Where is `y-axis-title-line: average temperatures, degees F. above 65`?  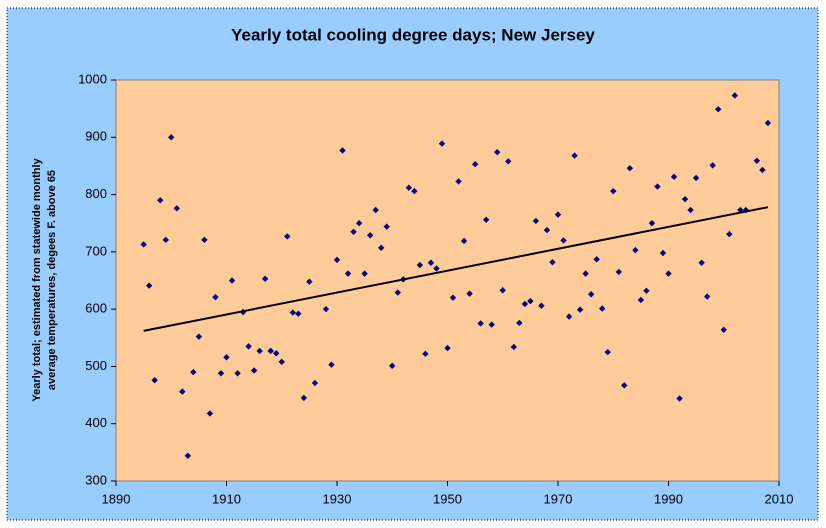 y-axis-title-line: average temperatures, degees F. above 65 is located at coordinates (52, 280).